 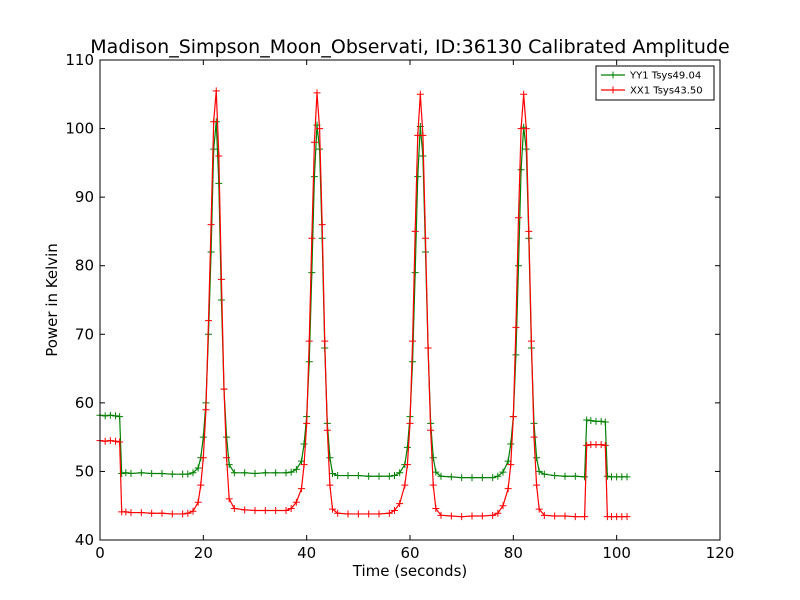 I want to click on legend-label: YY1 Tsys49.04, so click(x=665, y=76).